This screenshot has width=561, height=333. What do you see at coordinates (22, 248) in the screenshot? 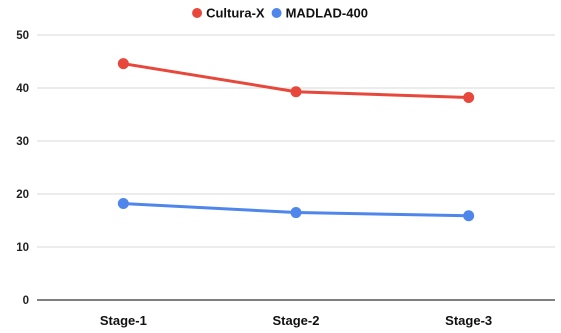
I see `y-tick-label: 10` at bounding box center [22, 248].